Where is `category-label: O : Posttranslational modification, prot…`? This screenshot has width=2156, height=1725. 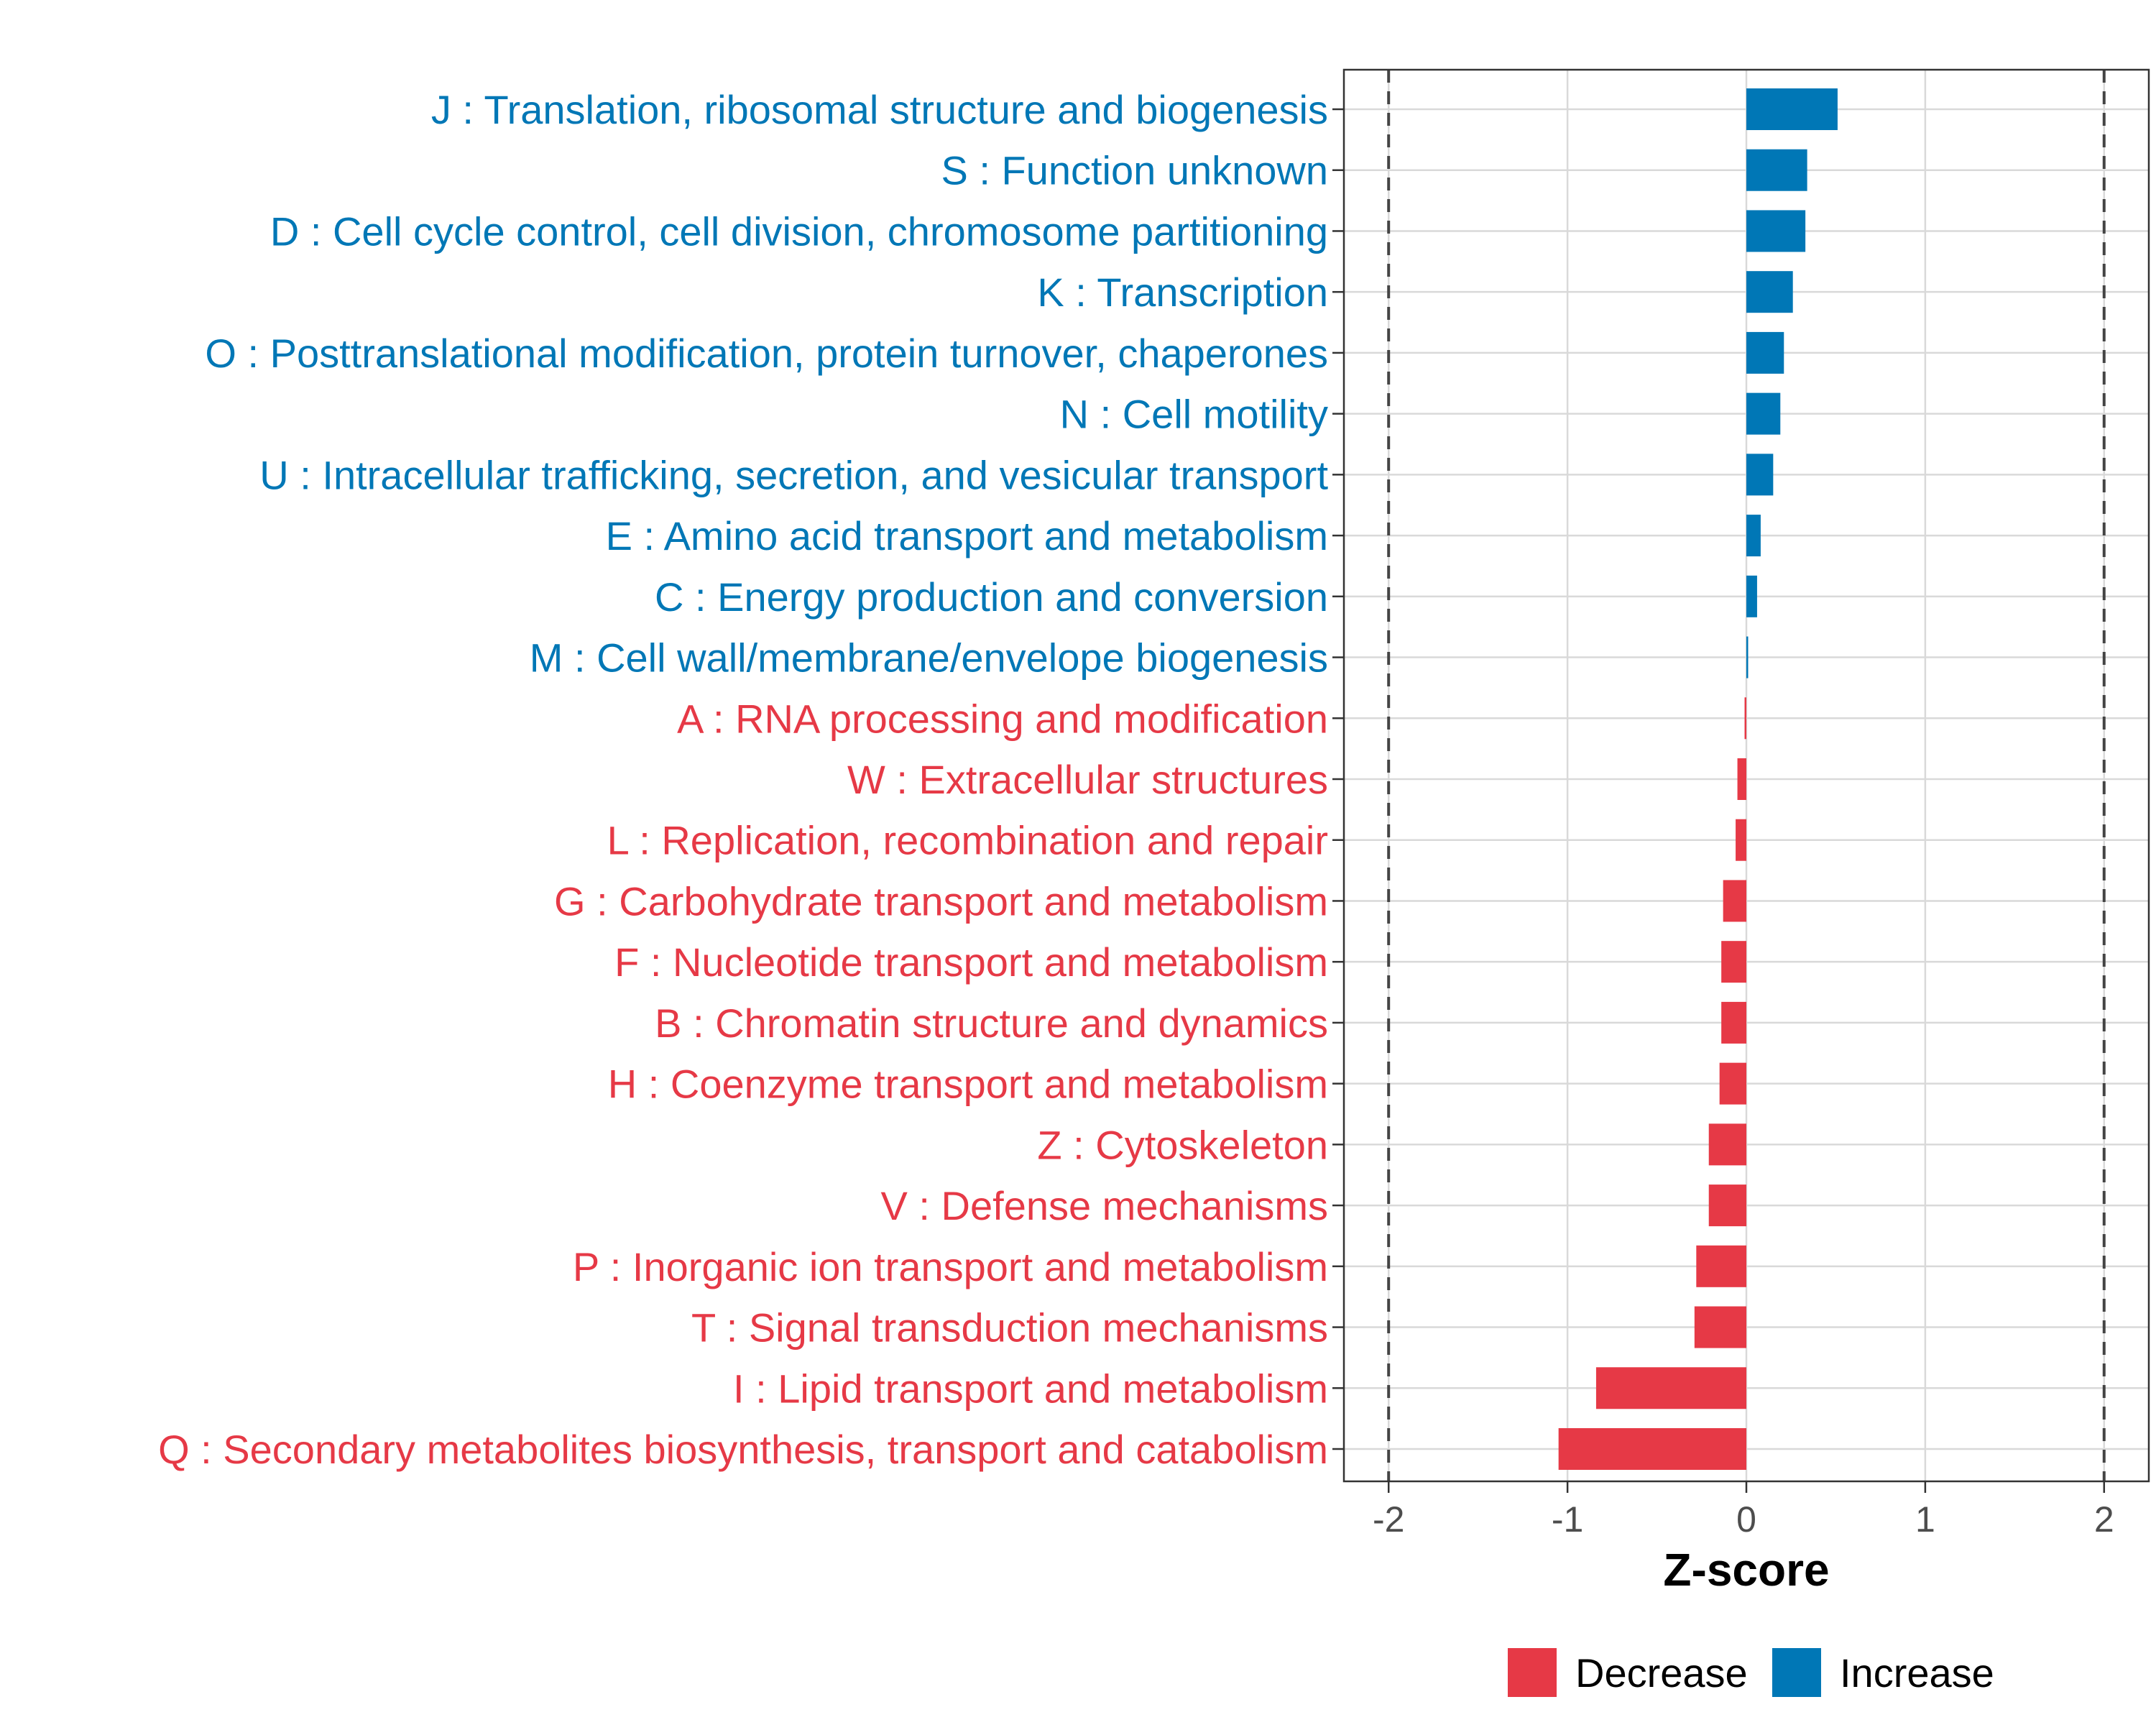
category-label: O : Posttranslational modification, prot… is located at coordinates (767, 353).